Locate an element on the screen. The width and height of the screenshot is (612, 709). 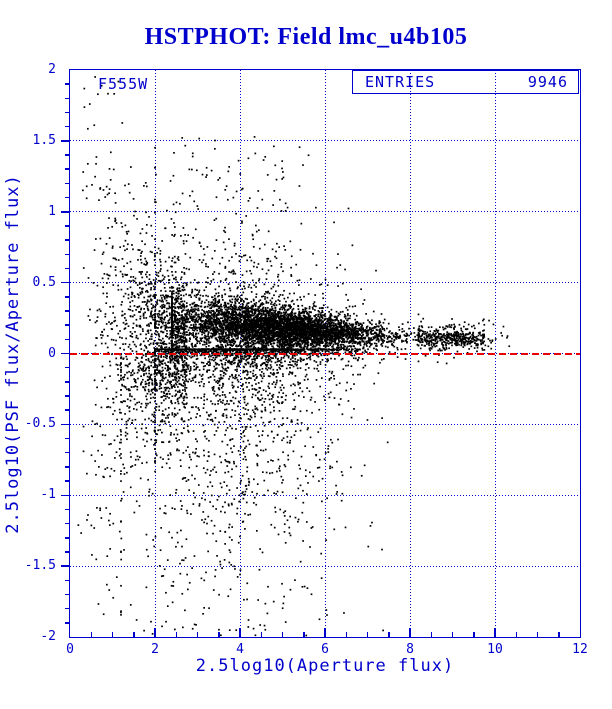
entries-label: ENTRIES is located at coordinates (400, 82).